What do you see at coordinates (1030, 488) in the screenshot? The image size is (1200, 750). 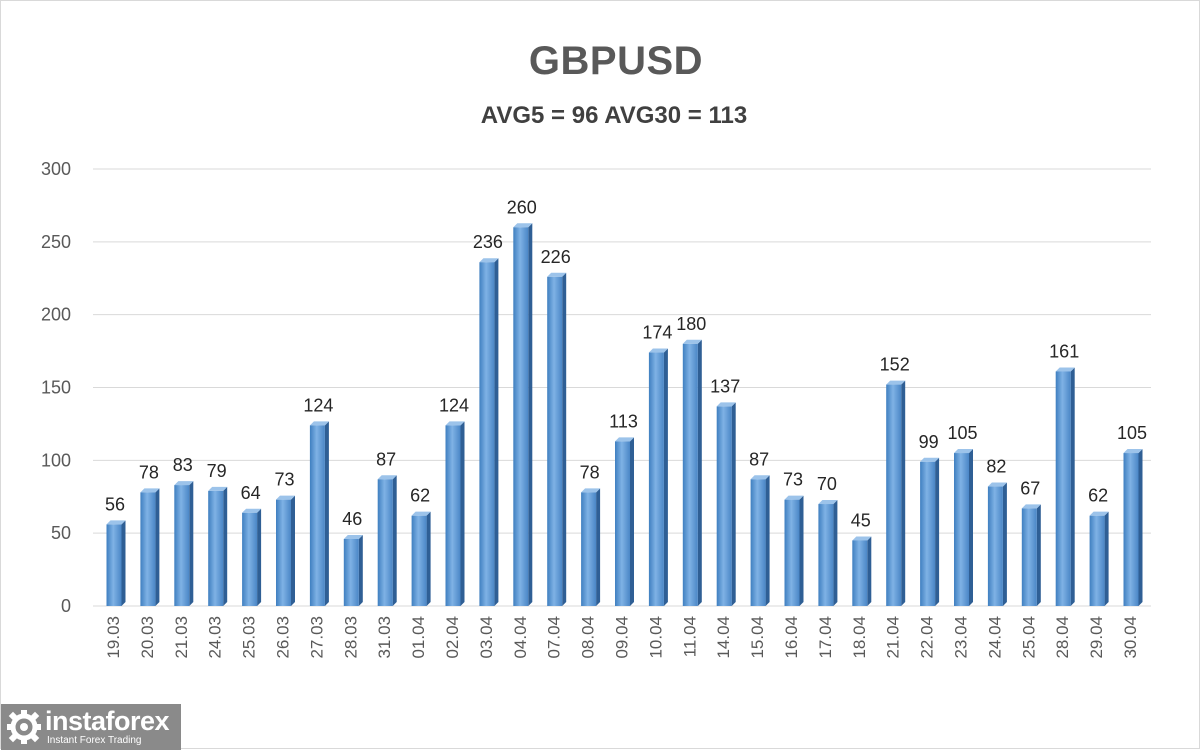 I see `data-label: 67` at bounding box center [1030, 488].